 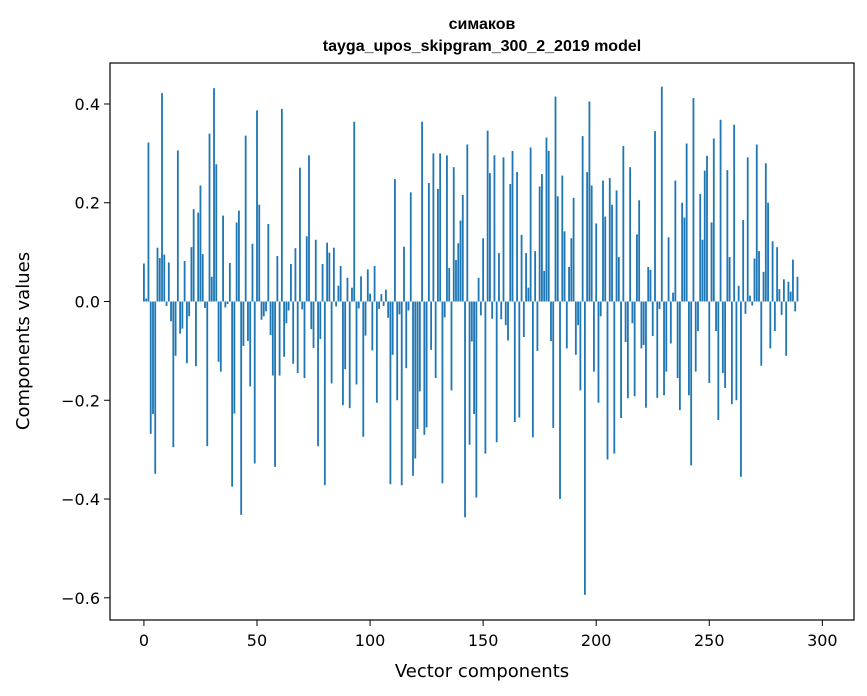 I want to click on y-tick-label: 0.0, so click(x=87, y=302).